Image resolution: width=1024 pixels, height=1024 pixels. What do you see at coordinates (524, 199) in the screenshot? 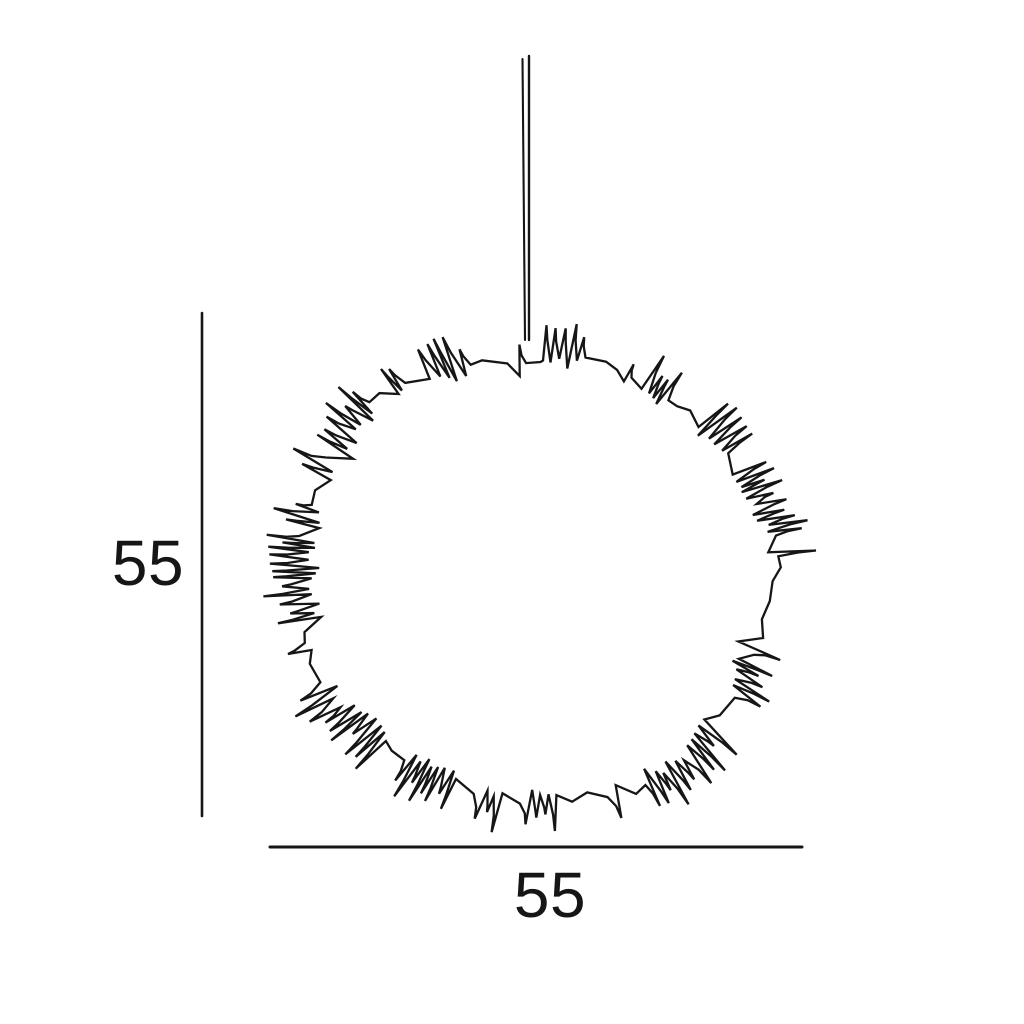
I see `cord-line-left` at bounding box center [524, 199].